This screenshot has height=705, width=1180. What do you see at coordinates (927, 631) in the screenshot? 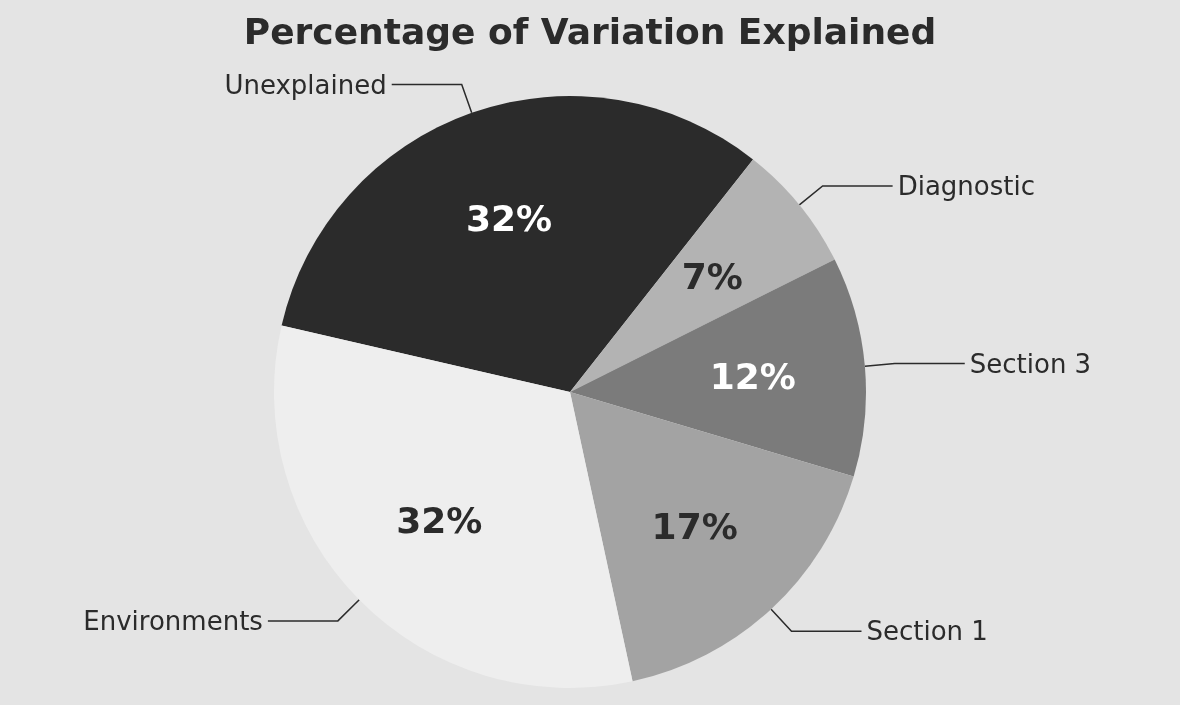
I see `slice-label: Section 1` at bounding box center [927, 631].